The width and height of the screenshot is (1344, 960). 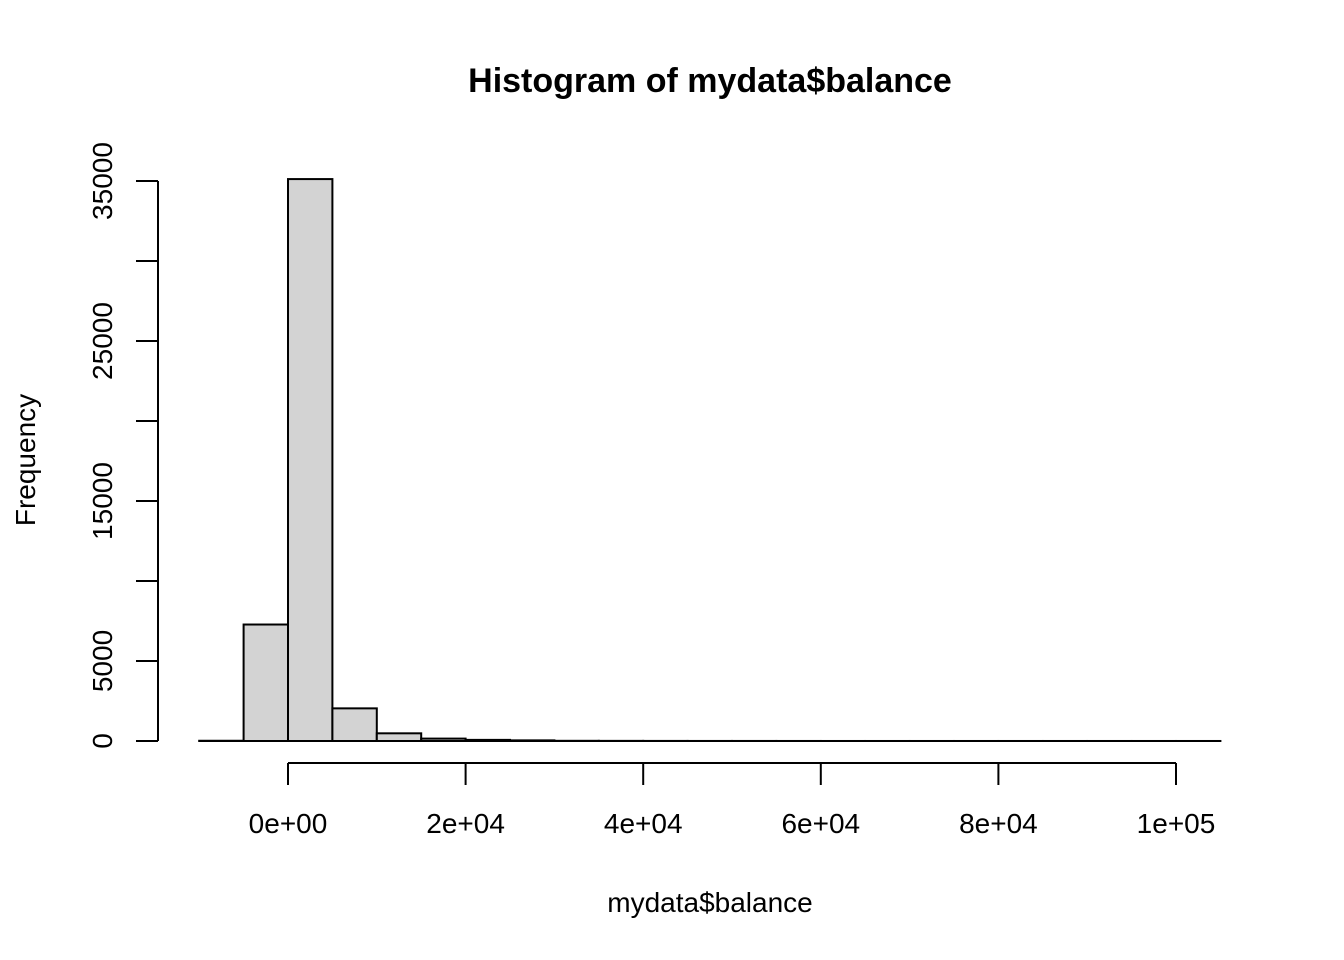 I want to click on y-tick-label: 0, so click(x=102, y=741).